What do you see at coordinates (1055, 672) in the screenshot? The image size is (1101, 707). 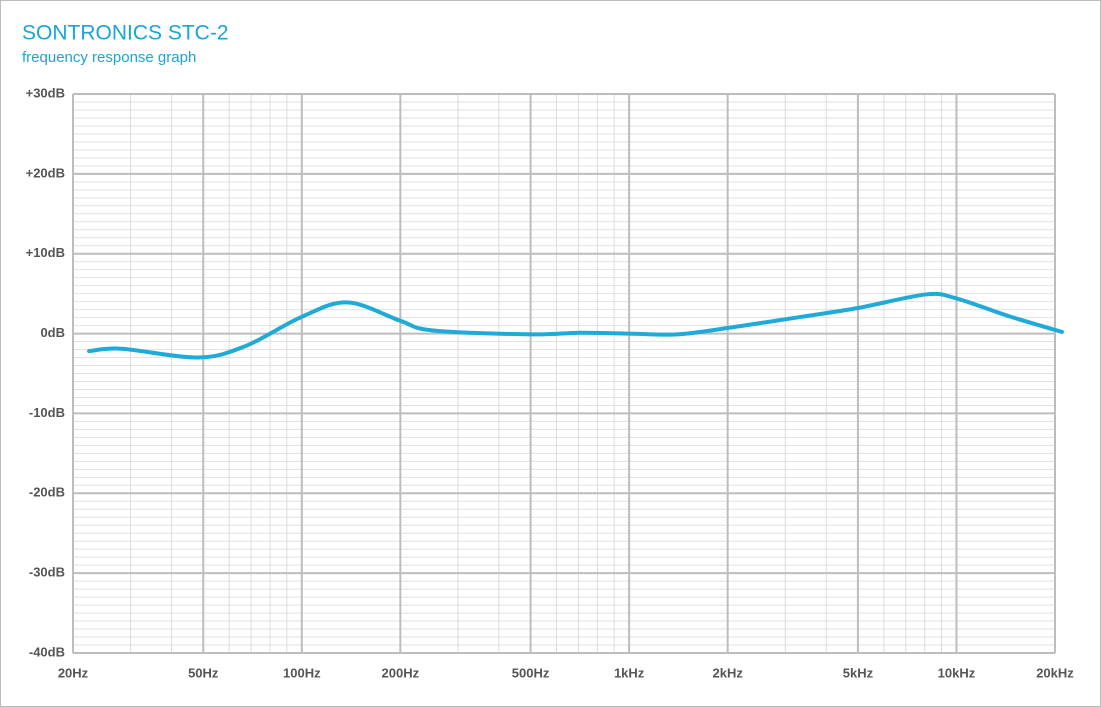 I see `x-tick-label: 20kHz` at bounding box center [1055, 672].